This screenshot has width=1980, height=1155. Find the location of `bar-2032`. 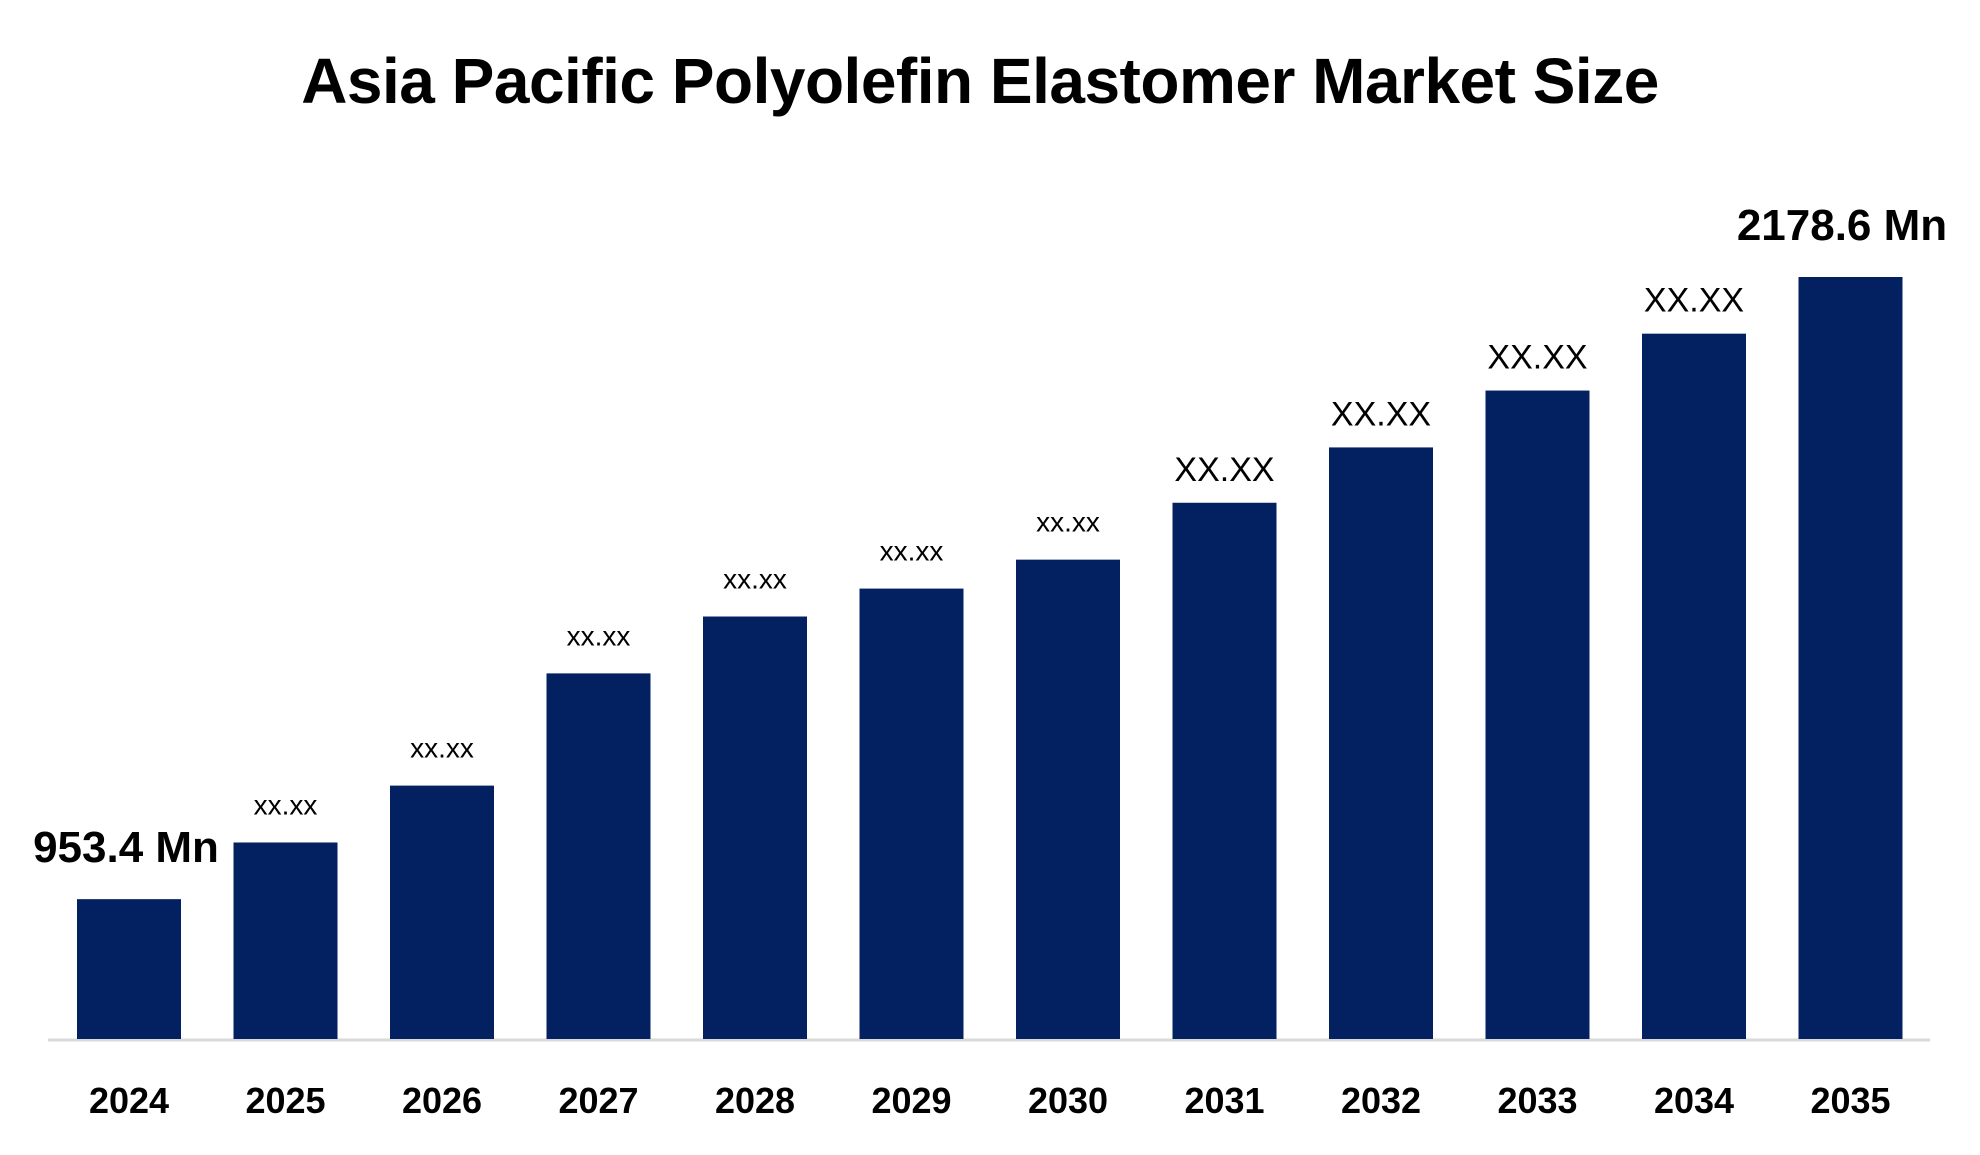

bar-2032 is located at coordinates (1381, 743).